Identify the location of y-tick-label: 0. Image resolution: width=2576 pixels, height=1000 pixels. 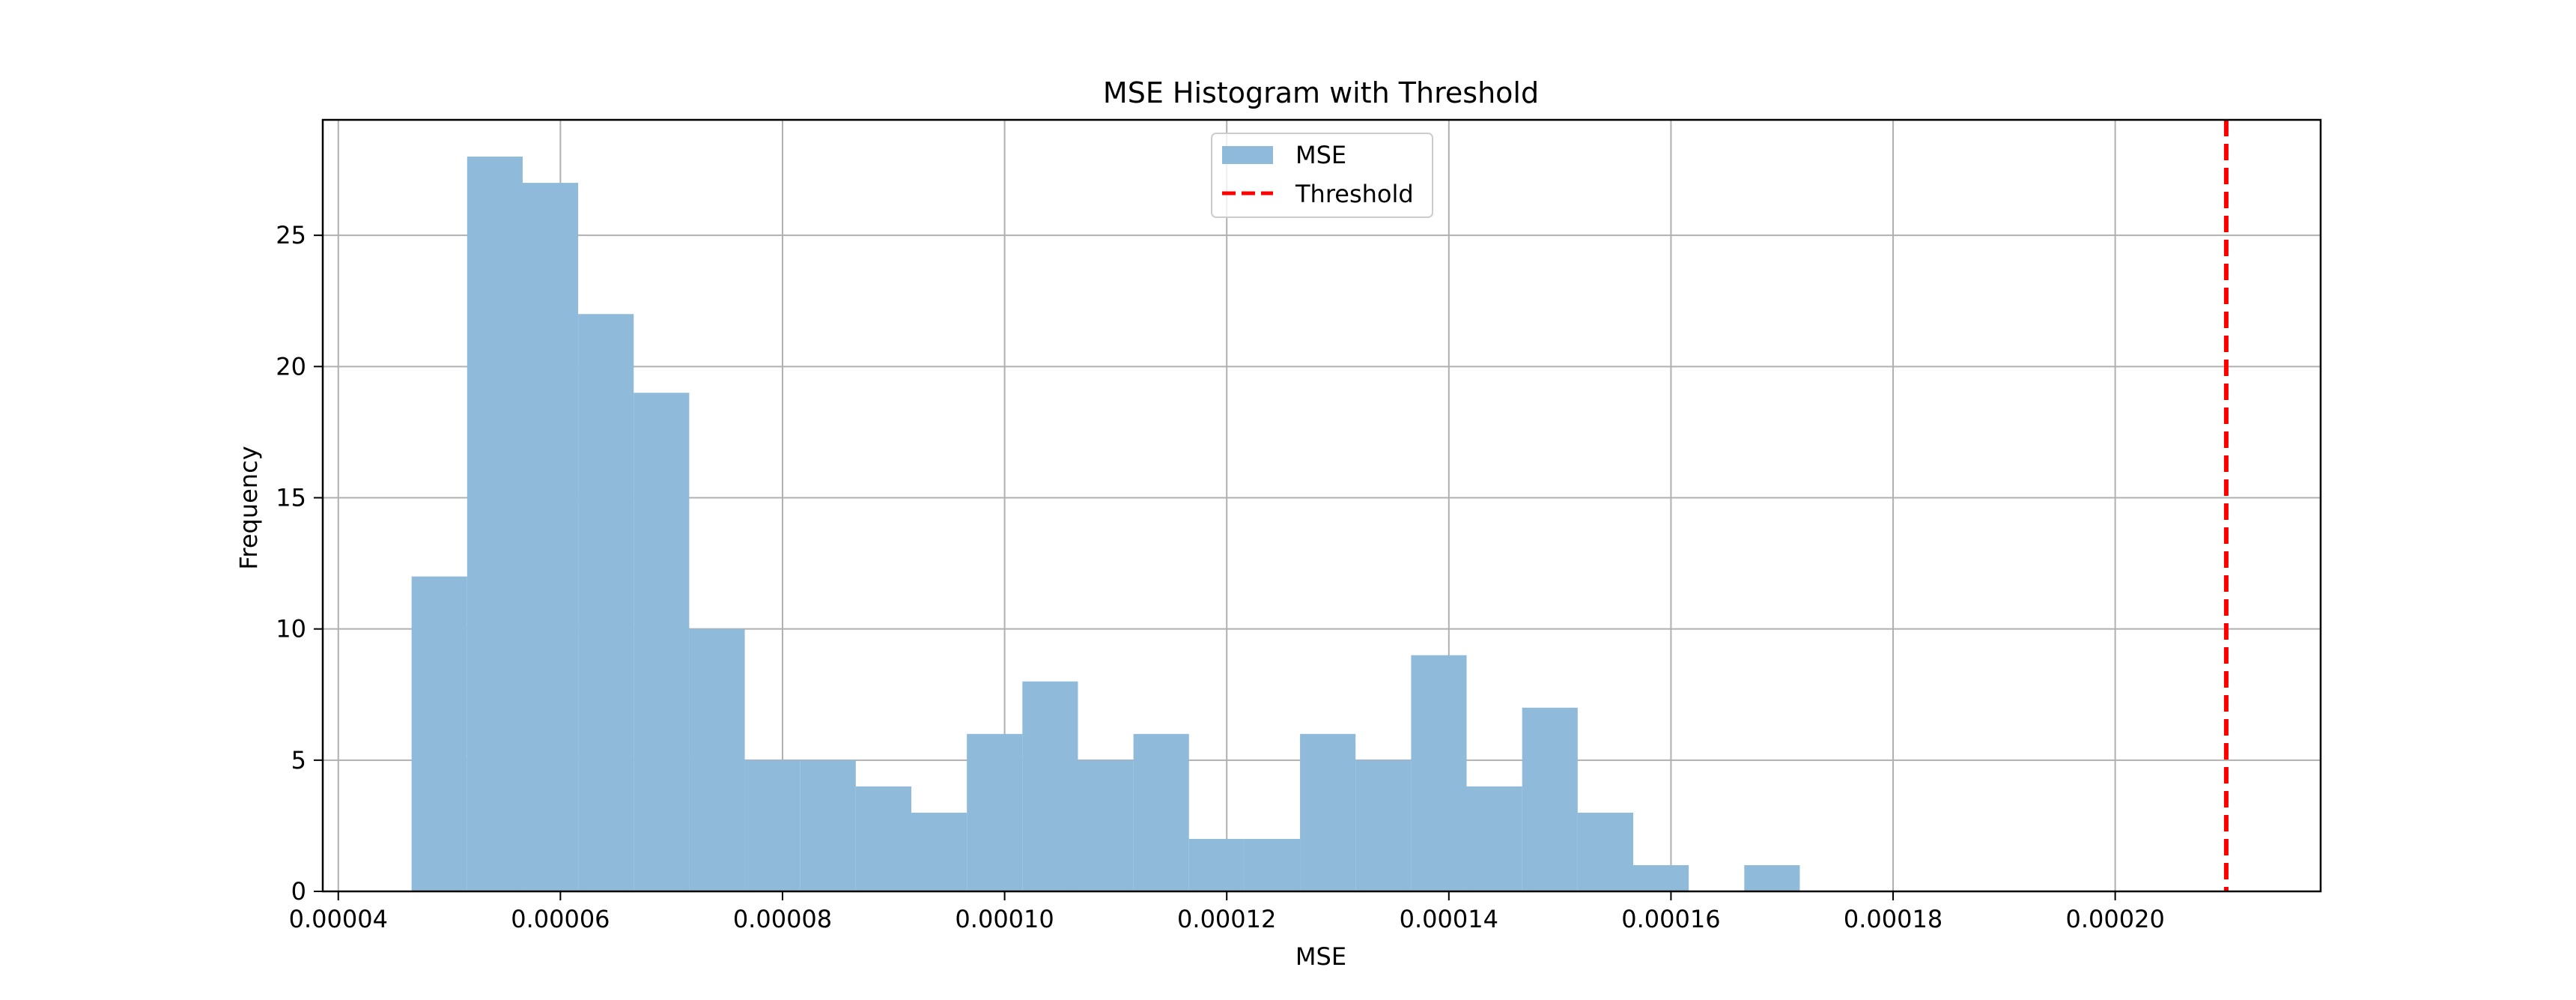
(298, 891).